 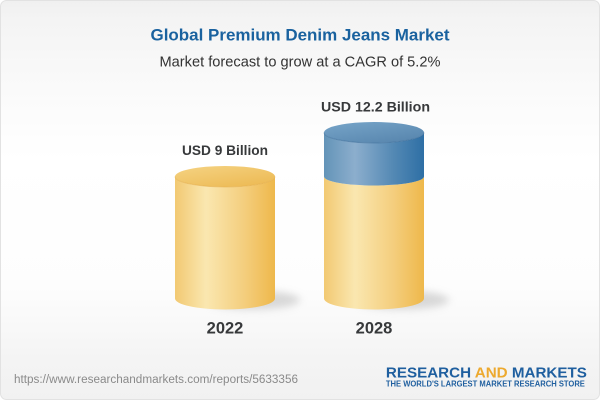 I want to click on svg-text: RESEARCH AND MARKETS, so click(x=486, y=372).